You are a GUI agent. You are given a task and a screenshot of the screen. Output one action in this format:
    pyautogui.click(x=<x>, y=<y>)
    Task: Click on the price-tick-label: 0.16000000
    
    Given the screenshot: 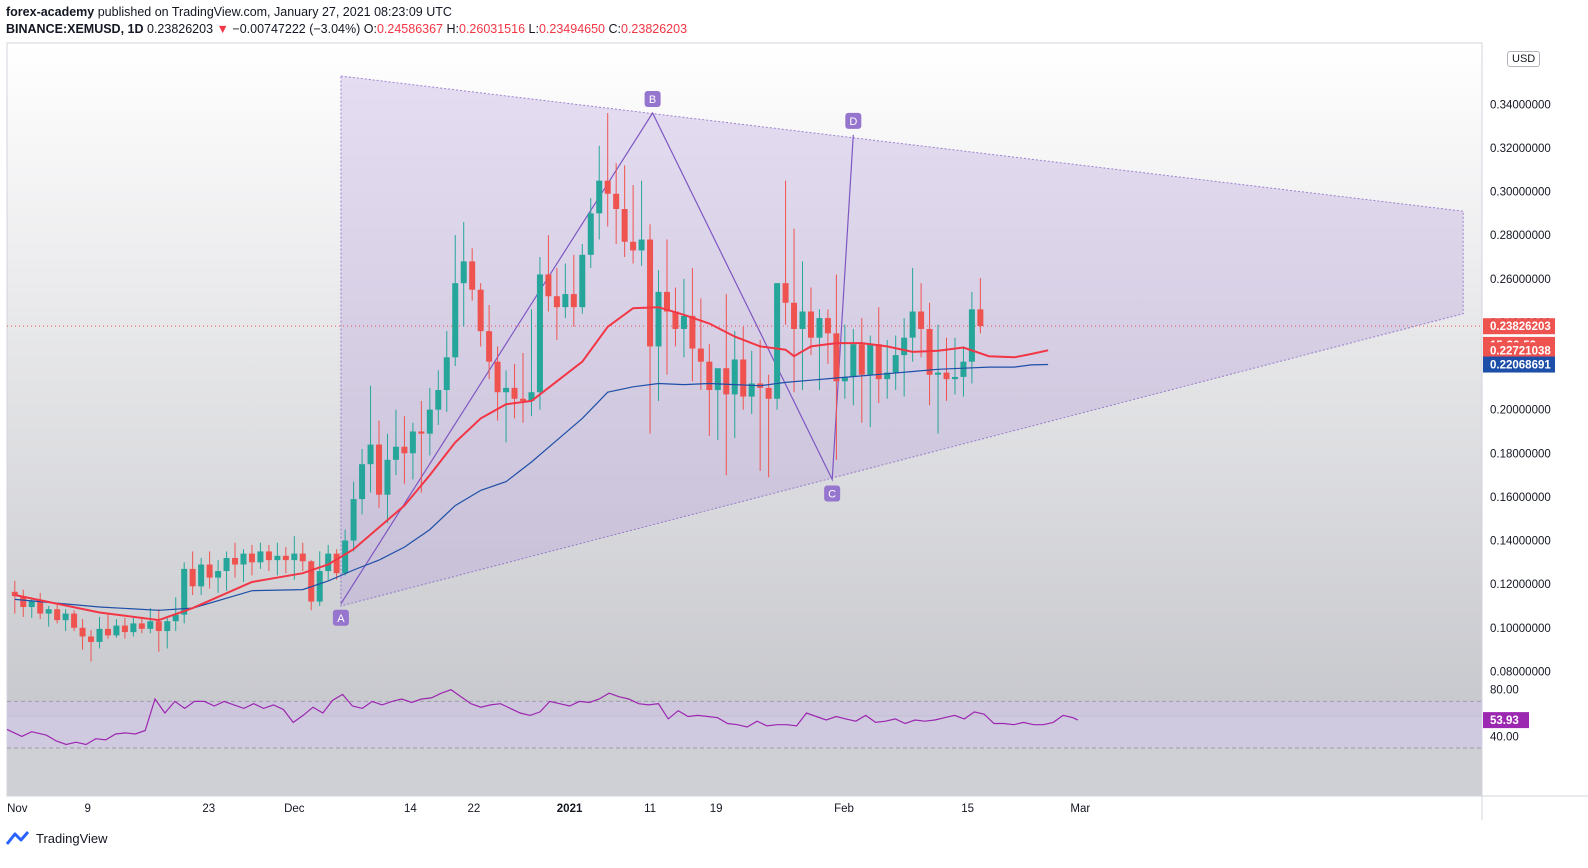 What is the action you would take?
    pyautogui.click(x=1520, y=498)
    